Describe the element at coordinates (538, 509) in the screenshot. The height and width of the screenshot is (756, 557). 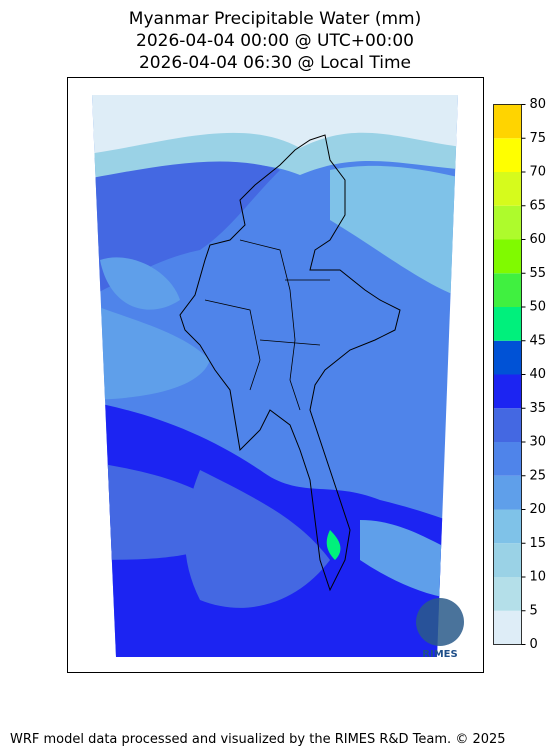
I see `tick-label: 20` at that location.